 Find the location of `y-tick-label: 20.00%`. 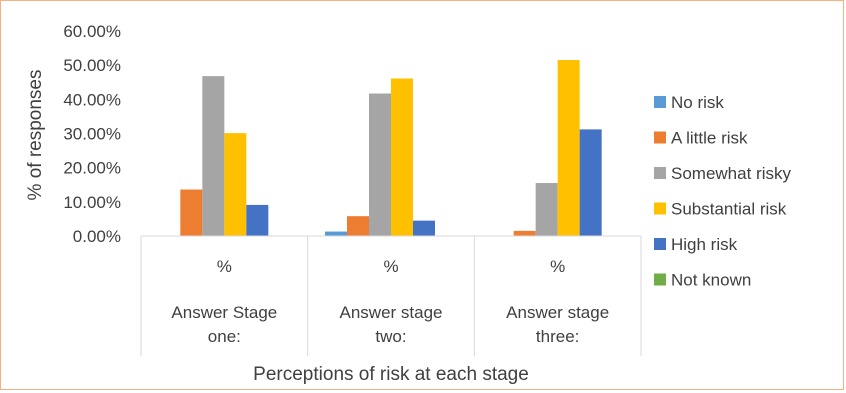

y-tick-label: 20.00% is located at coordinates (92, 168).